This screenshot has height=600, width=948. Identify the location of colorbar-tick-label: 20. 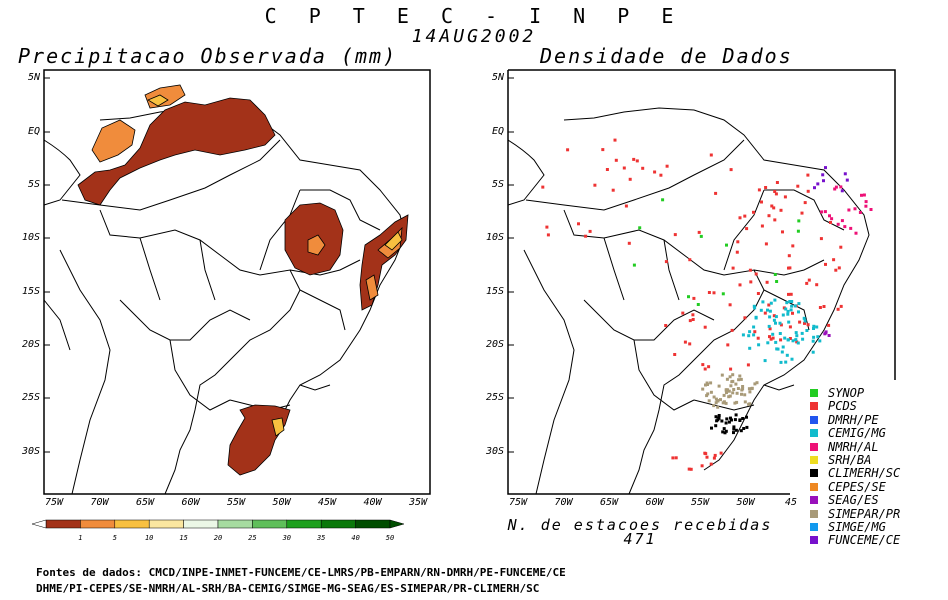
(218, 538).